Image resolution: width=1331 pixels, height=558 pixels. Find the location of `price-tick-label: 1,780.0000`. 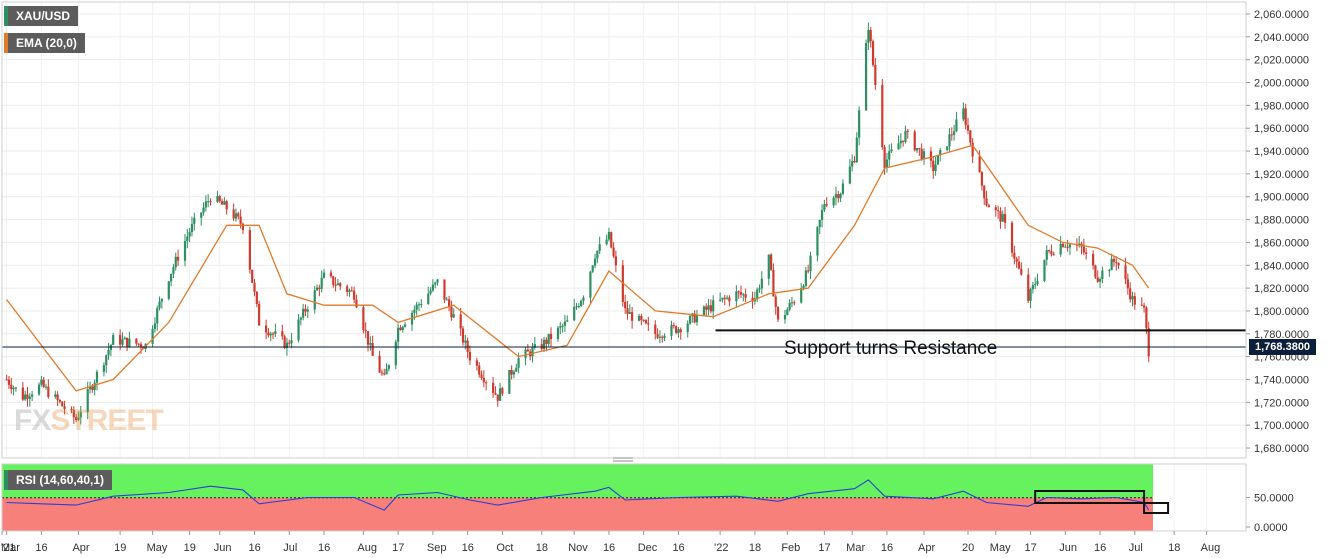

price-tick-label: 1,780.0000 is located at coordinates (1281, 335).